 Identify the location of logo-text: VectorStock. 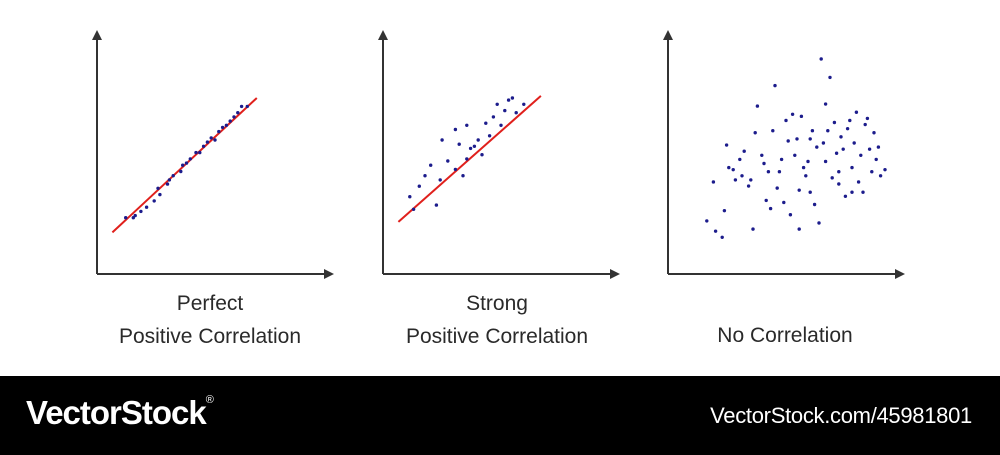
(116, 412).